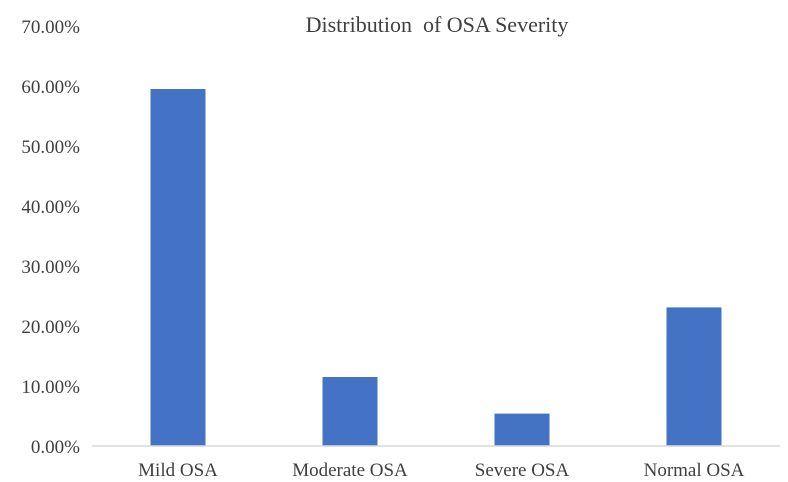 This screenshot has width=788, height=482. What do you see at coordinates (55, 447) in the screenshot?
I see `y-tick-label: 0.00%` at bounding box center [55, 447].